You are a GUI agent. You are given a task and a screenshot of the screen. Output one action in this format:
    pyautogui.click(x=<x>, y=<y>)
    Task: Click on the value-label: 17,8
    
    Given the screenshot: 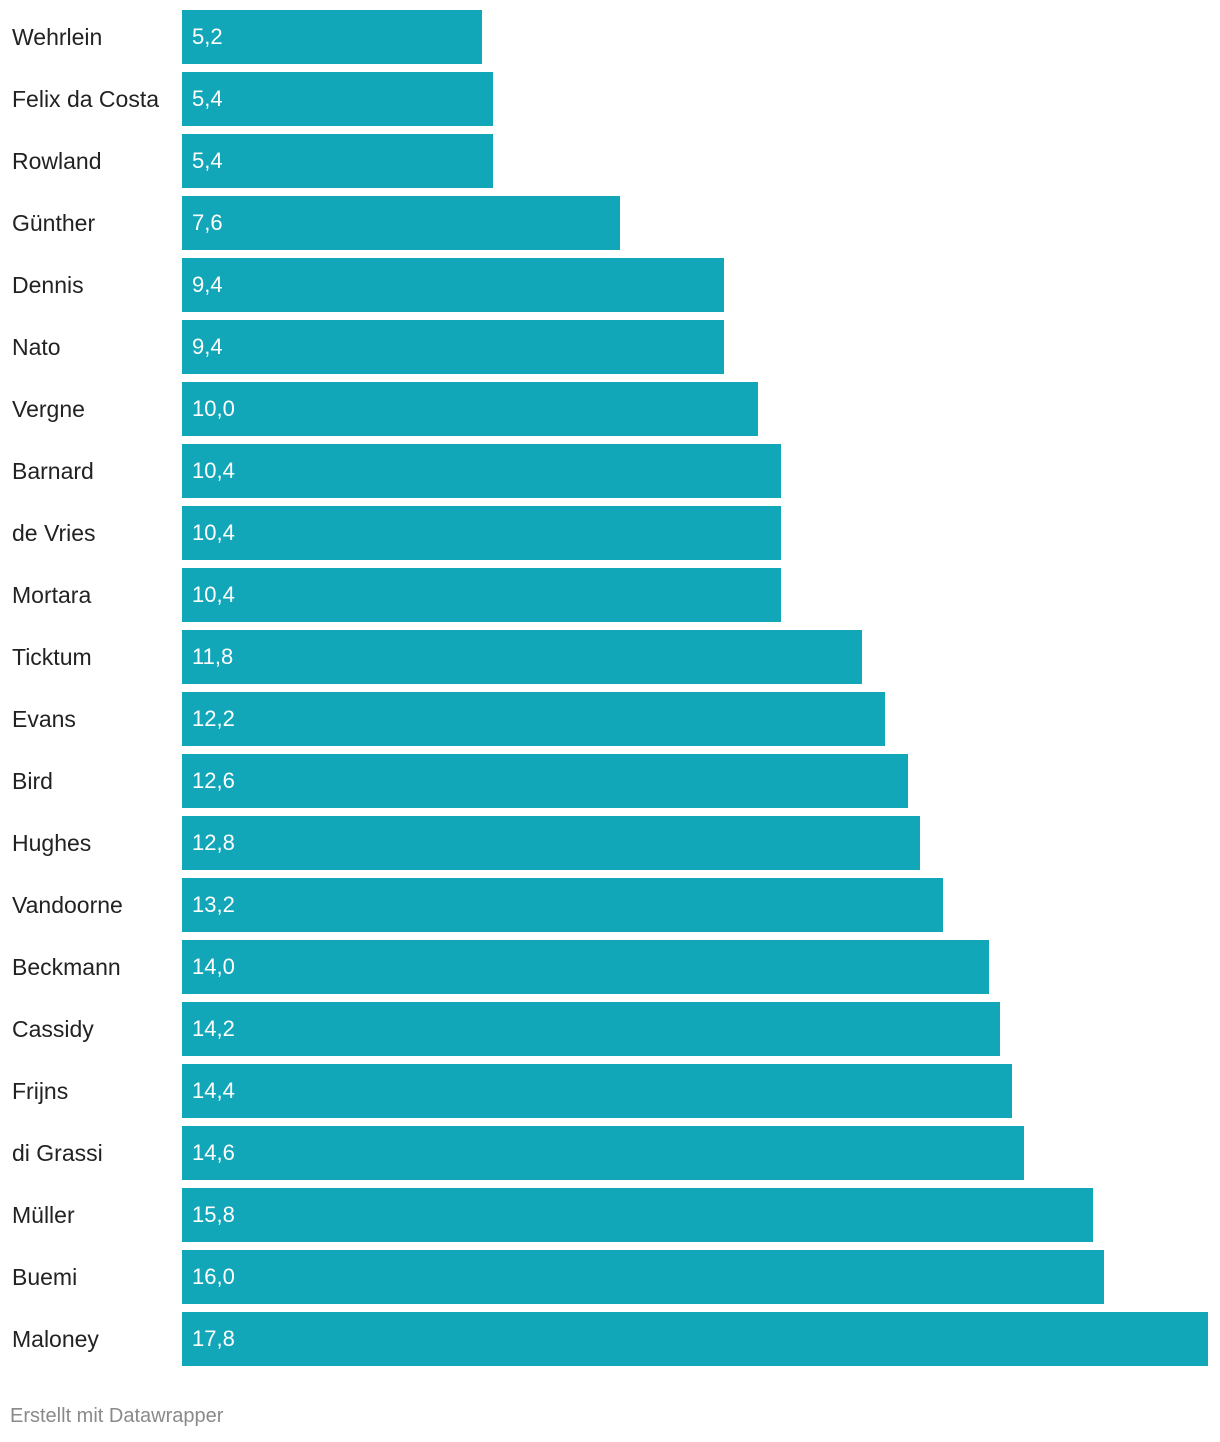 What is the action you would take?
    pyautogui.click(x=213, y=1338)
    